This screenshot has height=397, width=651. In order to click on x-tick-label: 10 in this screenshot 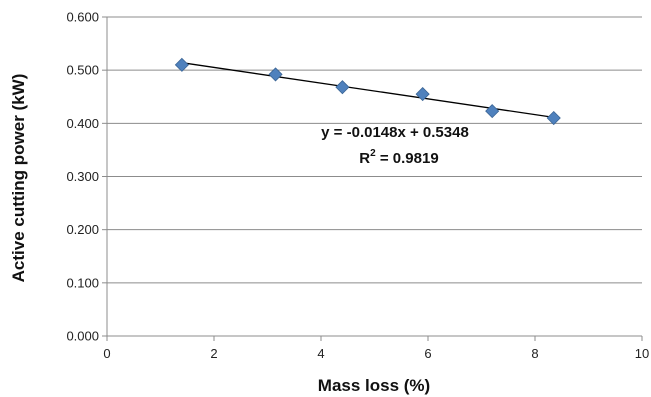, I will do `click(642, 353)`.